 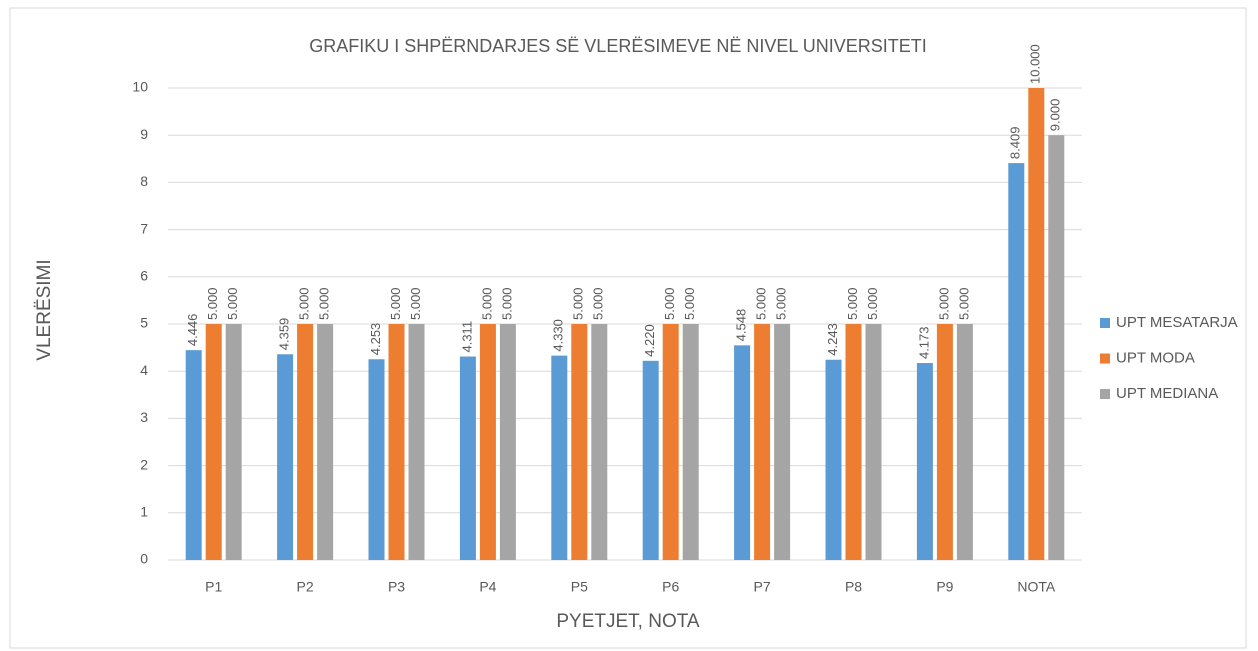 What do you see at coordinates (487, 587) in the screenshot?
I see `x-tick-label: P4` at bounding box center [487, 587].